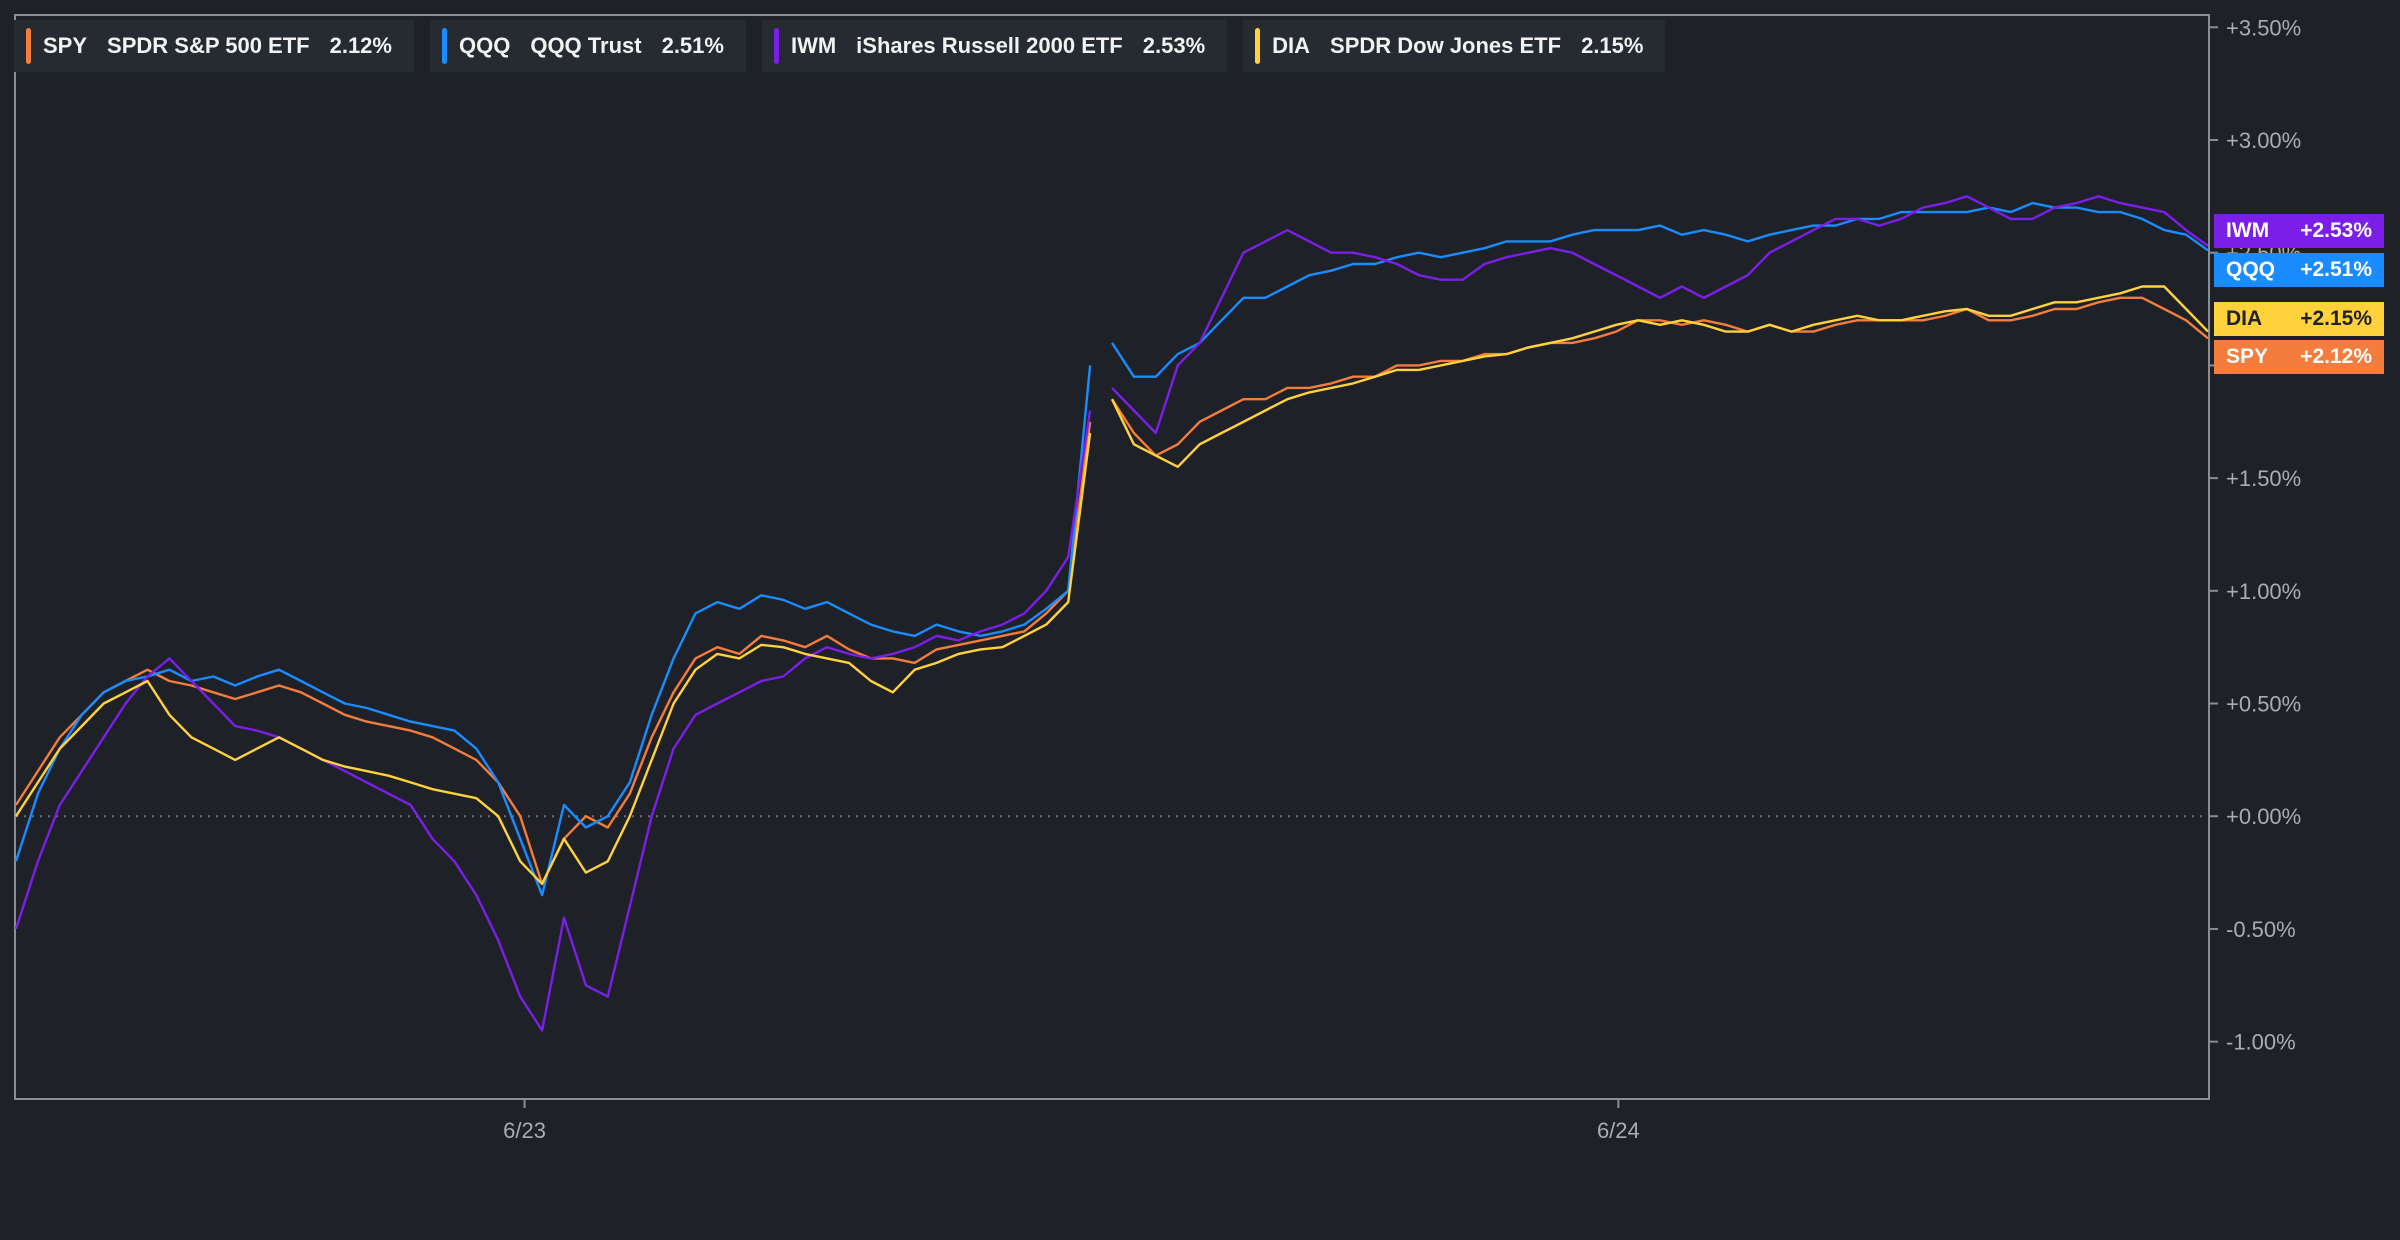  Describe the element at coordinates (2299, 270) in the screenshot. I see `value-tag-qqq: QQQ +2.51%` at that location.